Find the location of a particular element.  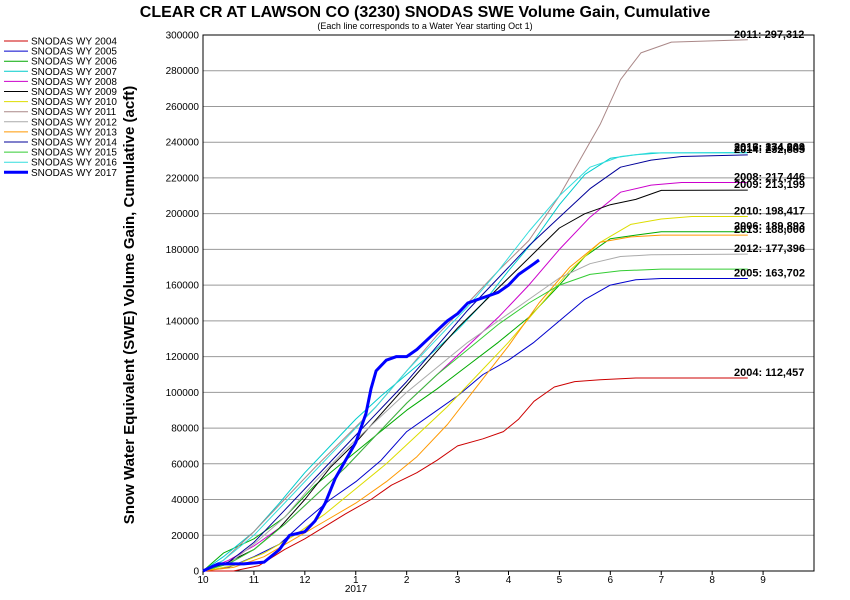

x-tick-label: 8 is located at coordinates (712, 580).